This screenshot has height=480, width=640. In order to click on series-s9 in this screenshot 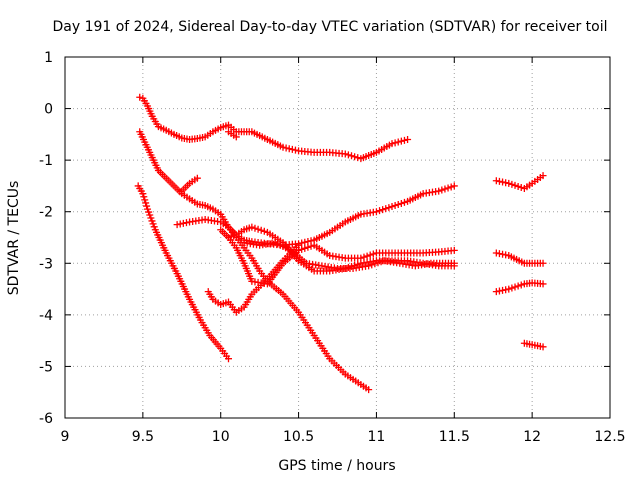, I will do `click(253, 278)`.